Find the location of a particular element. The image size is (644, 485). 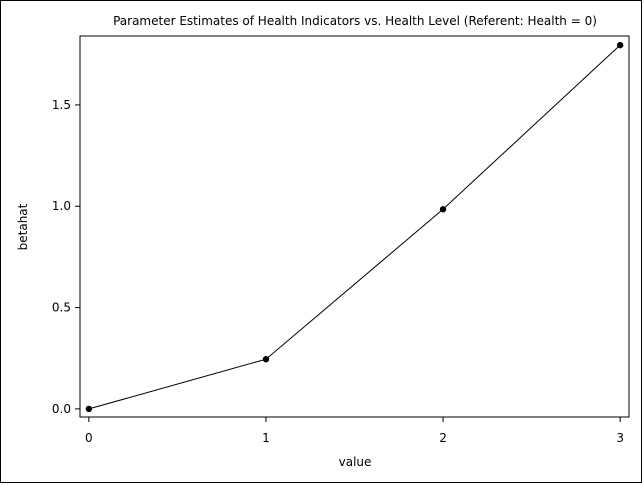

y-tick-label: 0.0 is located at coordinates (61, 409).